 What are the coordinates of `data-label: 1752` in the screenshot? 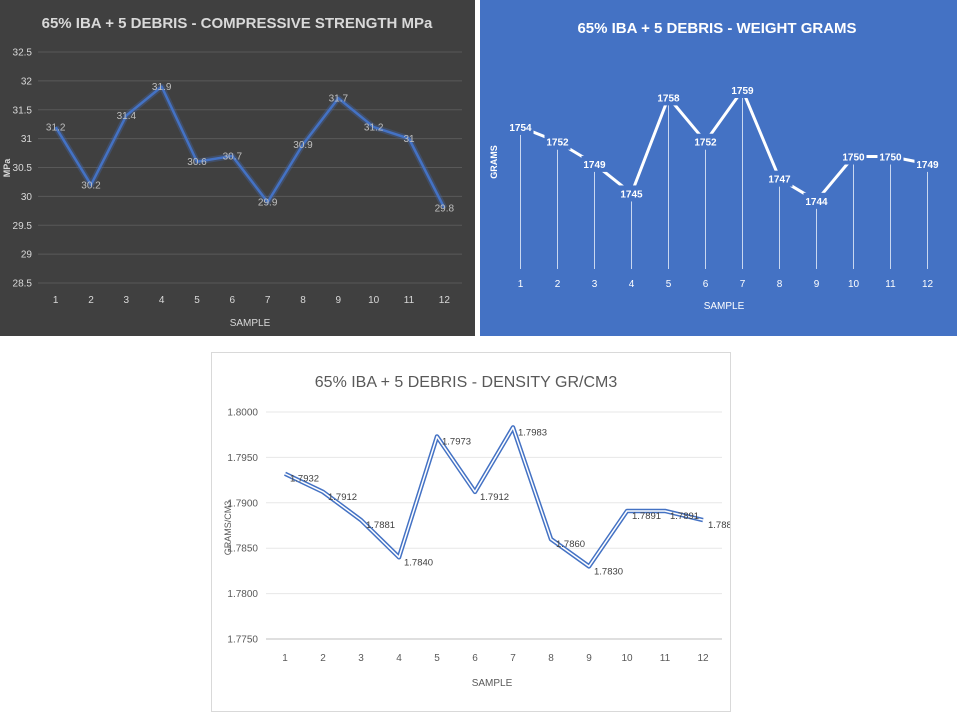 It's located at (557, 143).